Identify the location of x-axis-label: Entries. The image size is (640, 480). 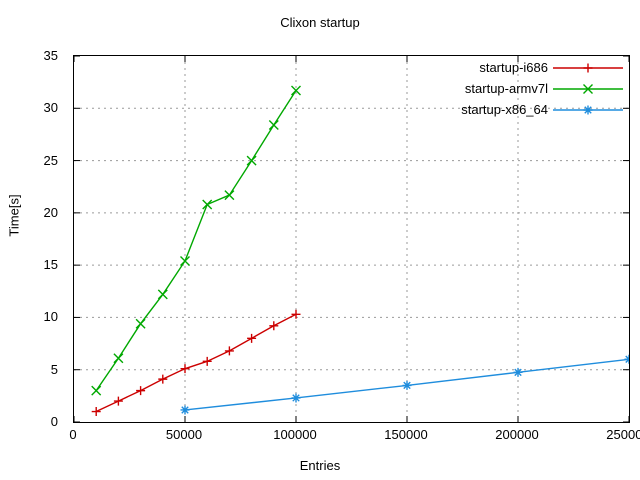
(320, 465).